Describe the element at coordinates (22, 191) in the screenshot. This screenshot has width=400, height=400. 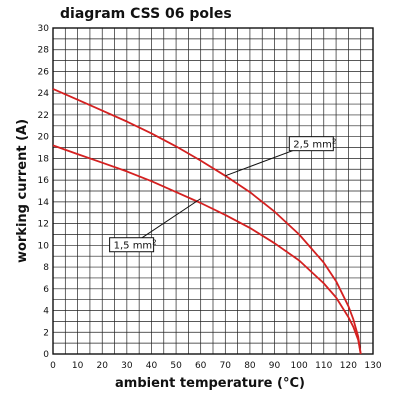
I see `y-axis-label: working current (A)` at that location.